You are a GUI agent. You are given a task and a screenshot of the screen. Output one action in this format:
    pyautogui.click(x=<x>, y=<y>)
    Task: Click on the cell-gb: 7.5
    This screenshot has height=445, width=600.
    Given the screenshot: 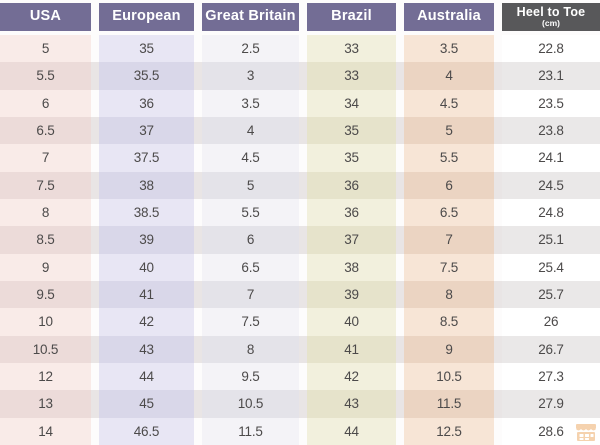 What is the action you would take?
    pyautogui.click(x=250, y=322)
    